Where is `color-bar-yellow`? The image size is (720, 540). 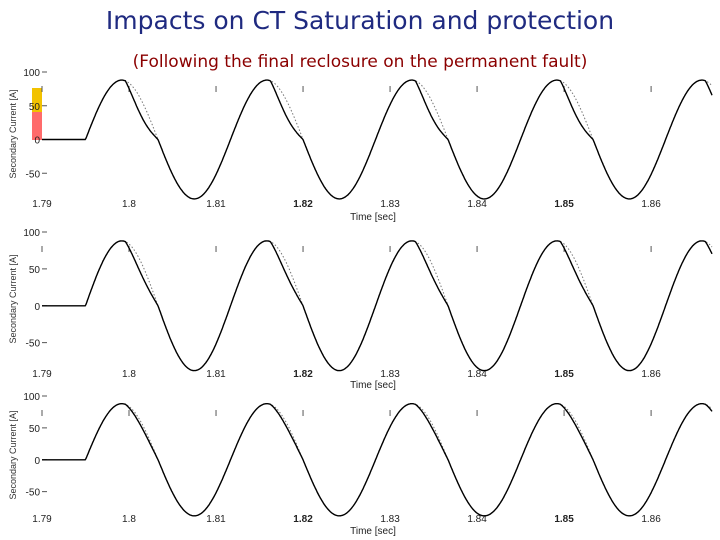
color-bar-yellow is located at coordinates (37, 101).